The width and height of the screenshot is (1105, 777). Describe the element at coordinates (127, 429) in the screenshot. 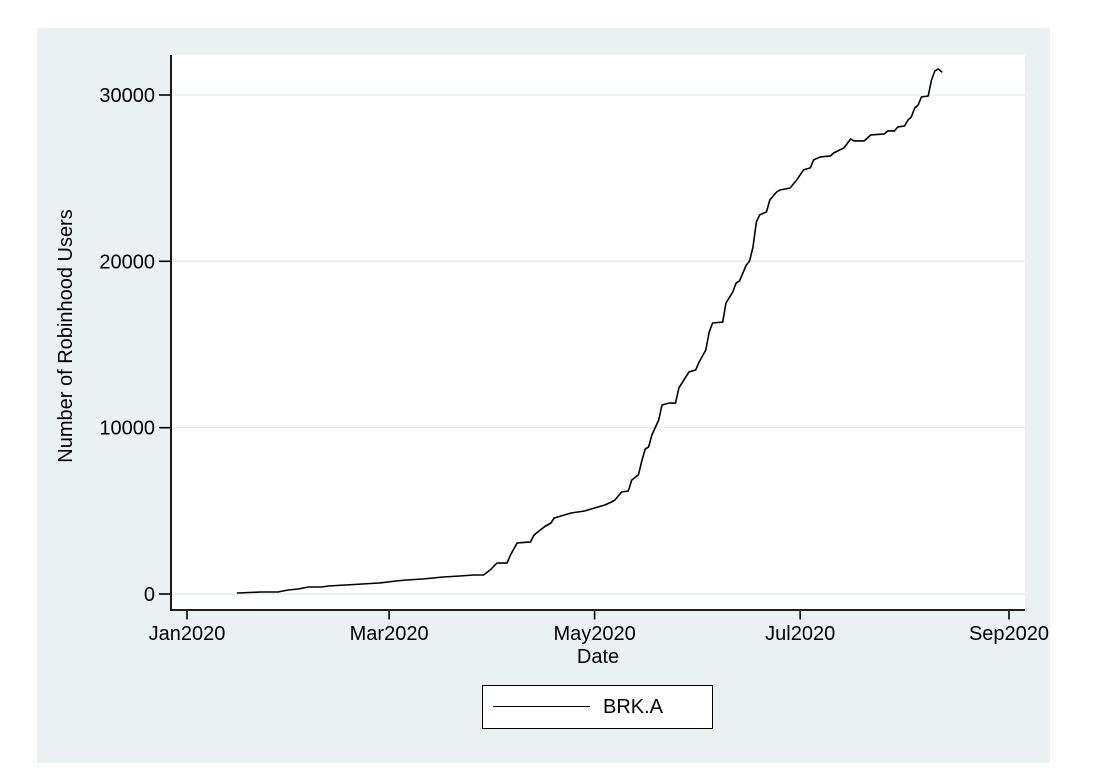

I see `y-tick-label: 10000` at that location.